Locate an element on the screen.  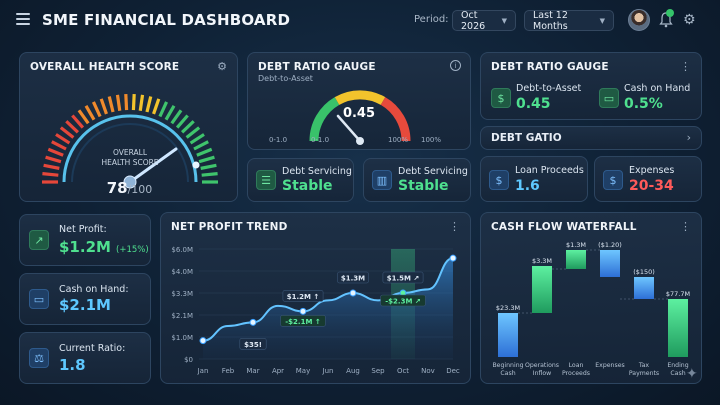
expenses-value: 20-34 is located at coordinates (651, 186).